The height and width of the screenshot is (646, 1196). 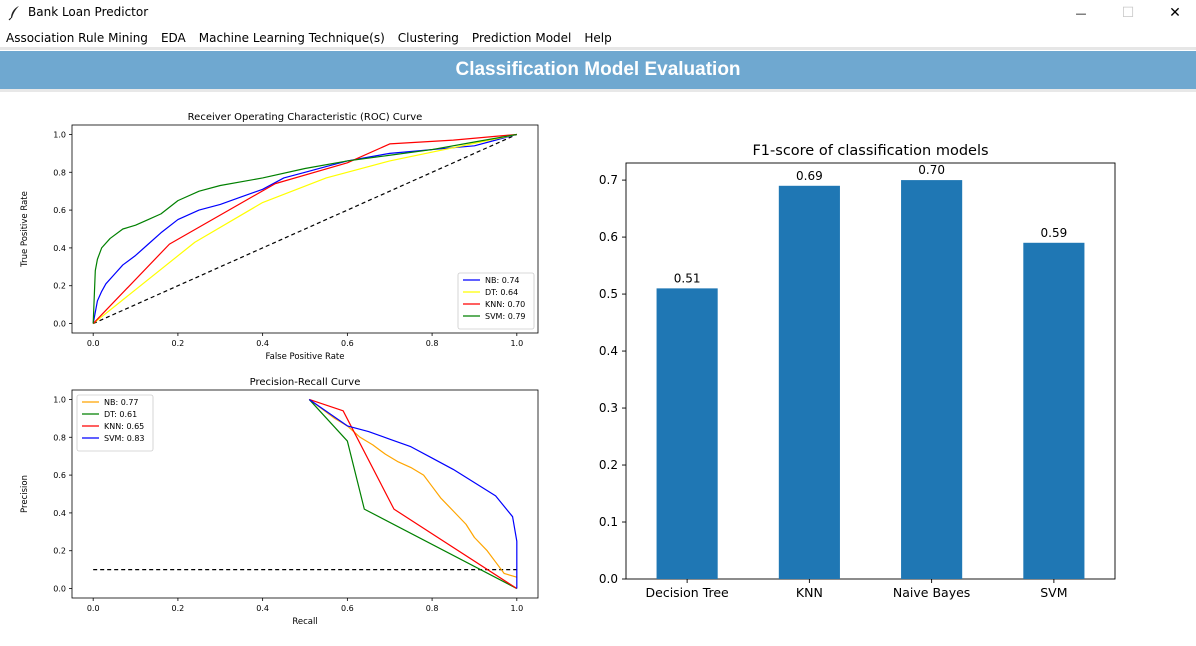 What do you see at coordinates (305, 382) in the screenshot?
I see `chart-title: Precision-Recall Curve` at bounding box center [305, 382].